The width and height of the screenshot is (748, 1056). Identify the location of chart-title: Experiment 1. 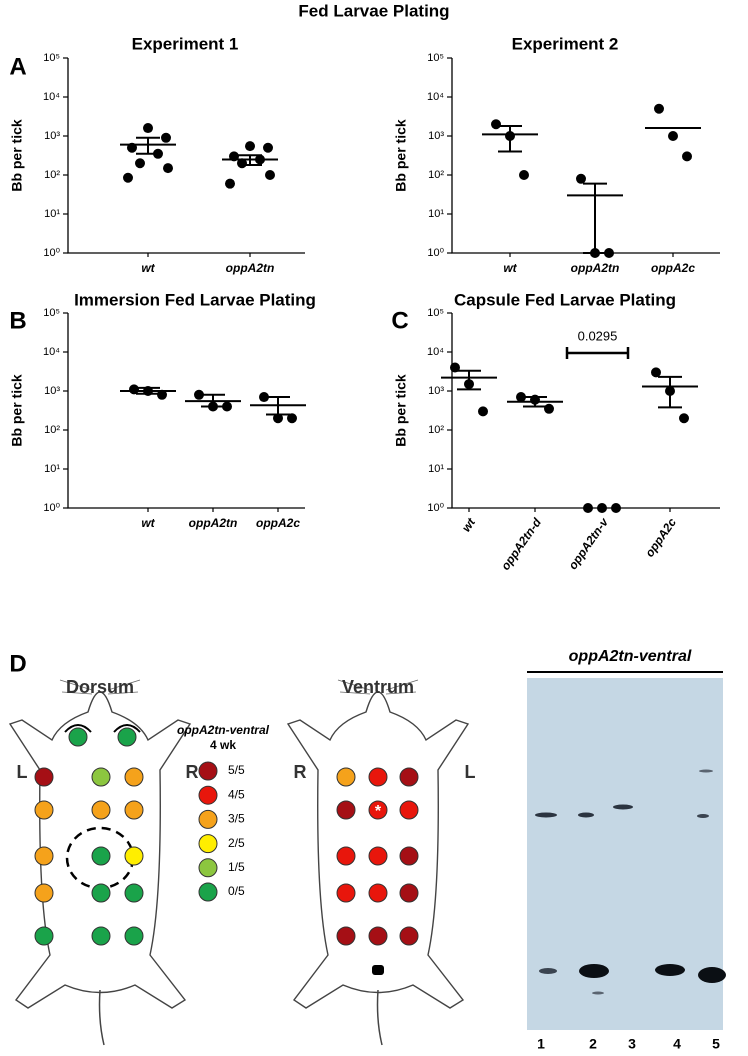
(185, 43).